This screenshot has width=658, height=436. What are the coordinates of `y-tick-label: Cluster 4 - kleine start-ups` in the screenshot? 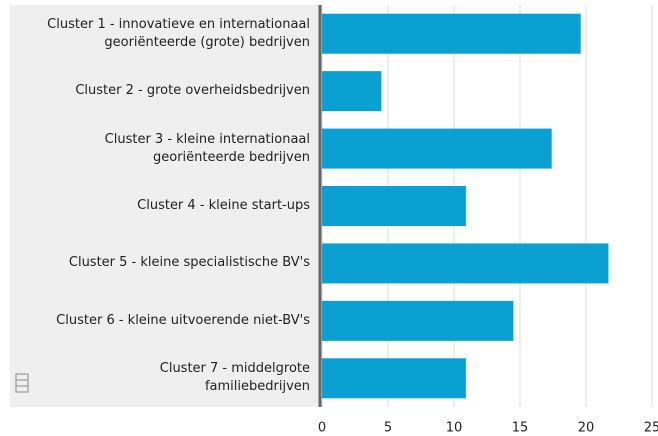 It's located at (223, 205).